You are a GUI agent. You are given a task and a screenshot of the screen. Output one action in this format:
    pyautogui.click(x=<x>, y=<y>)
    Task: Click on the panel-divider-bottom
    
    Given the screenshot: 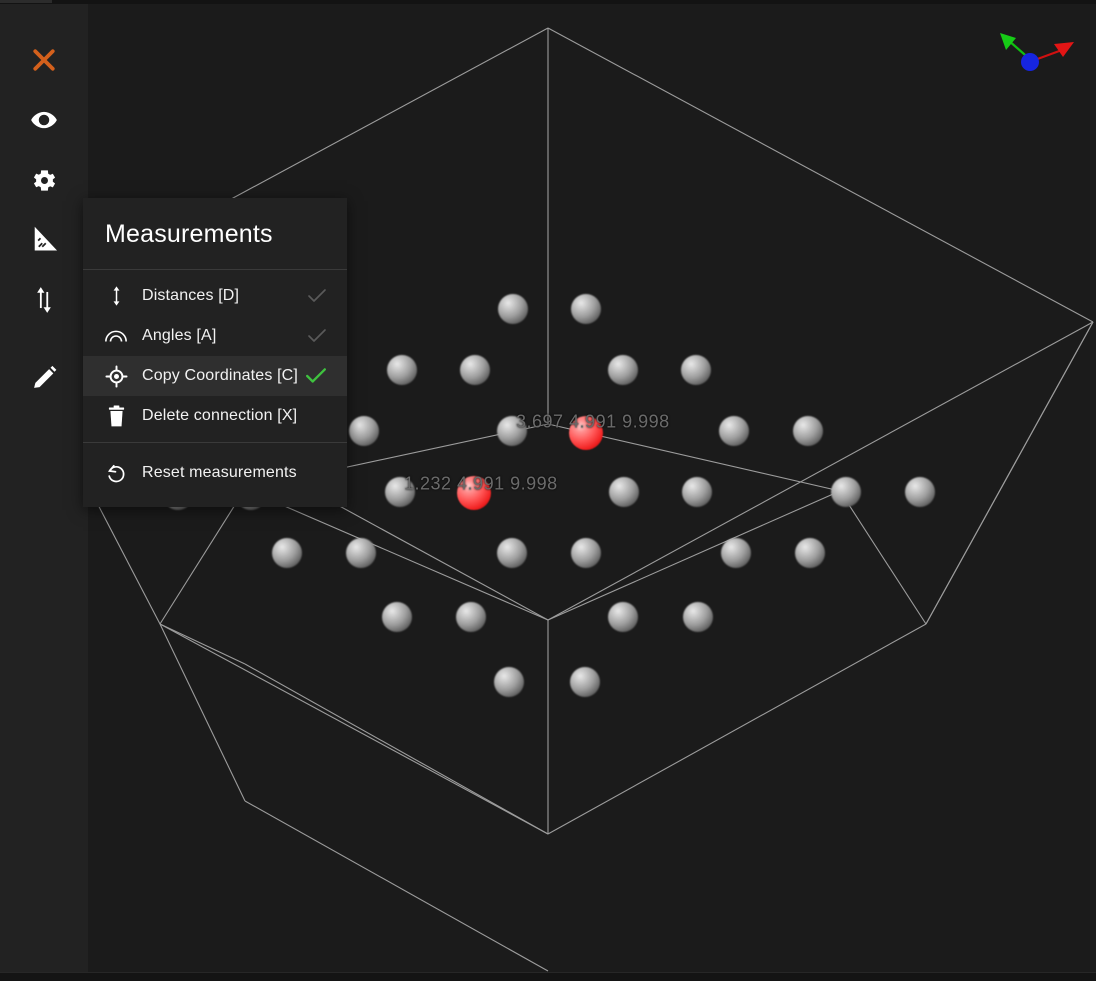 What is the action you would take?
    pyautogui.click(x=215, y=442)
    